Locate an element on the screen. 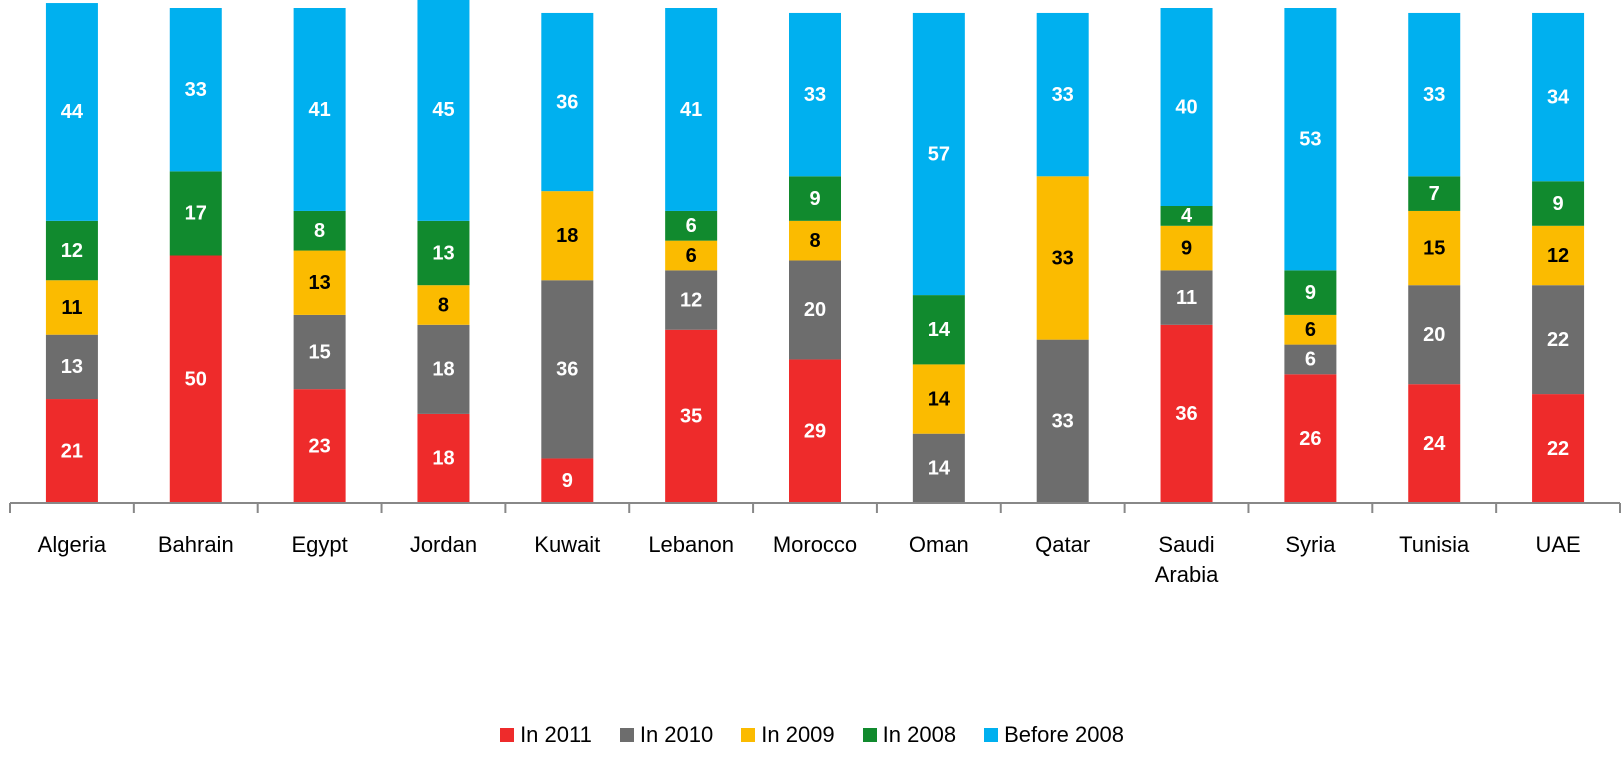  data-label: 21 is located at coordinates (72, 451).